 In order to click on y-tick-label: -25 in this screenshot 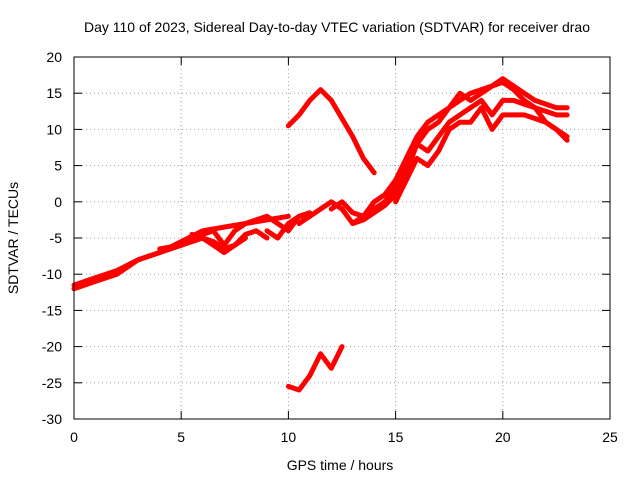, I will do `click(52, 383)`.